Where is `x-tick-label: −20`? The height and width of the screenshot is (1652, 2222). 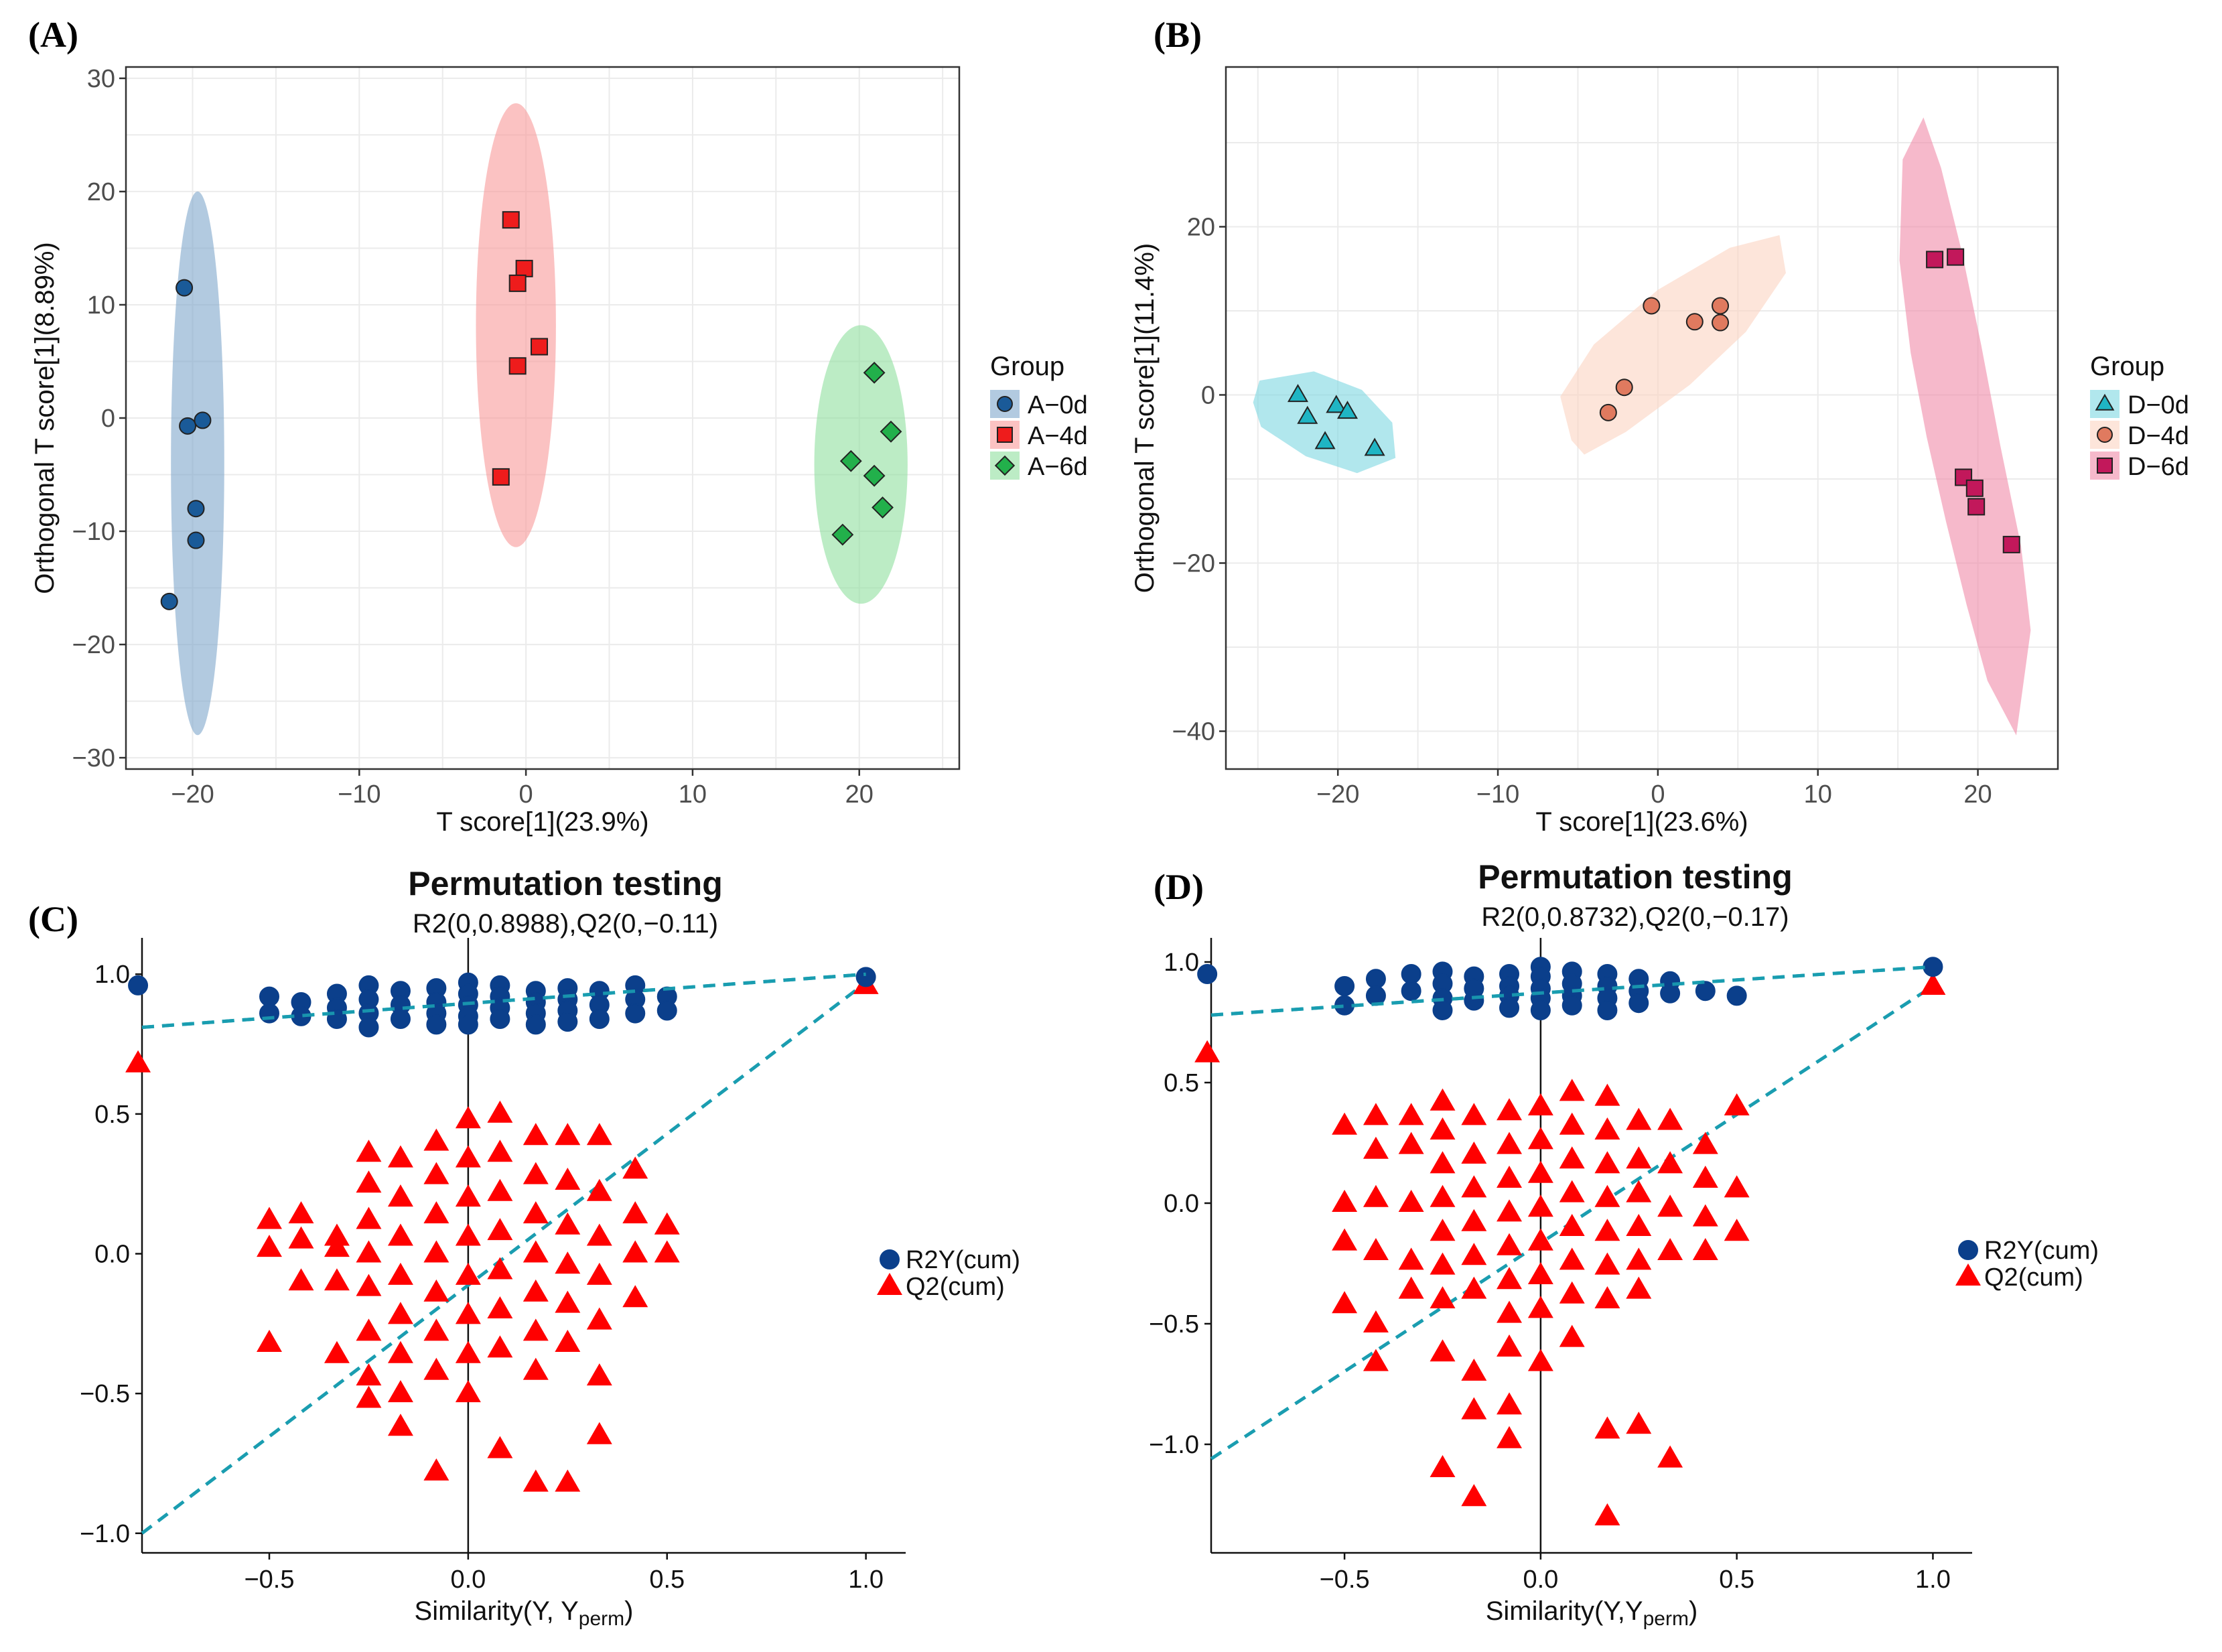
x-tick-label: −20 is located at coordinates (1337, 794).